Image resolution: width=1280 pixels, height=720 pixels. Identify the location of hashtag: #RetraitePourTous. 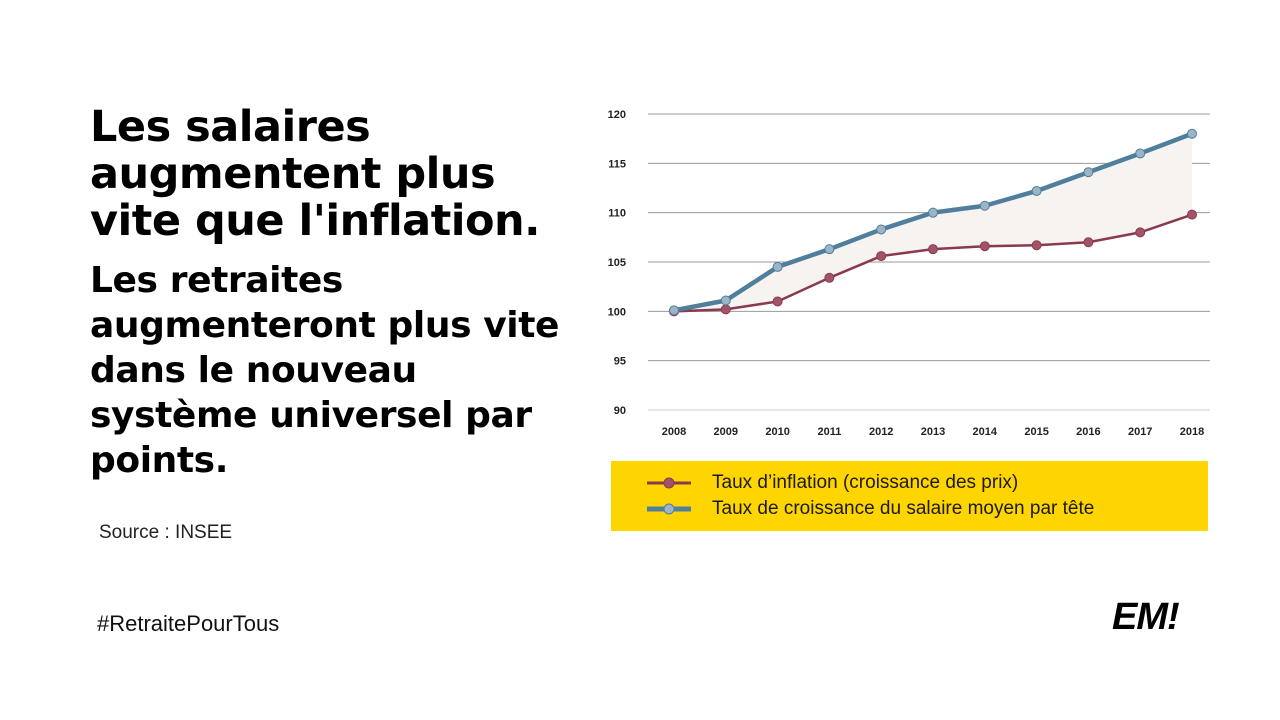
(188, 623).